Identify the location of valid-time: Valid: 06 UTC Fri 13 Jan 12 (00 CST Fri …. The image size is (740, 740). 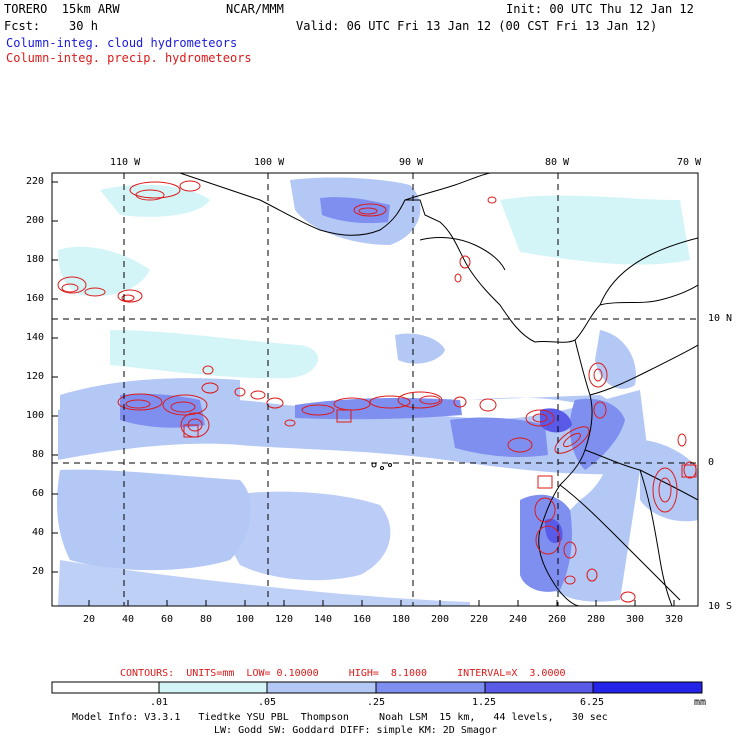
(477, 26).